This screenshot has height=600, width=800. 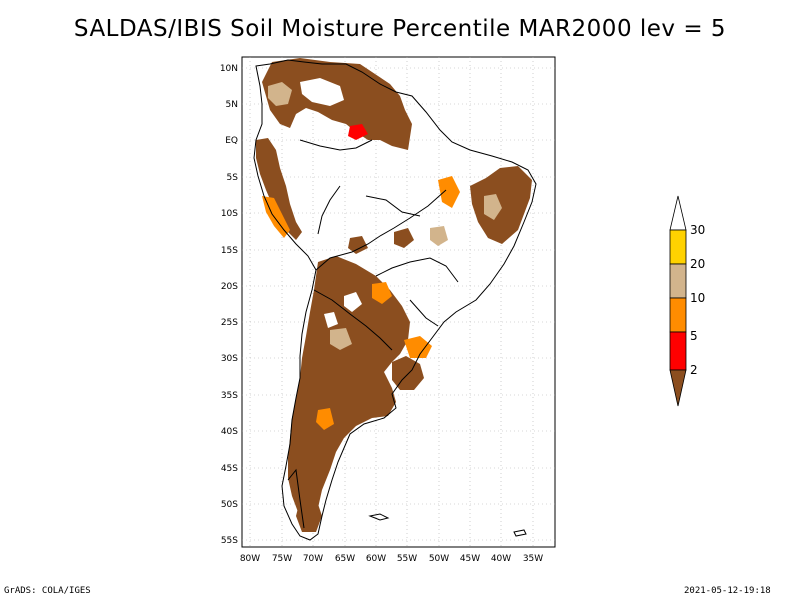 What do you see at coordinates (47, 591) in the screenshot?
I see `footer-credit: GrADS: COLA/IGES` at bounding box center [47, 591].